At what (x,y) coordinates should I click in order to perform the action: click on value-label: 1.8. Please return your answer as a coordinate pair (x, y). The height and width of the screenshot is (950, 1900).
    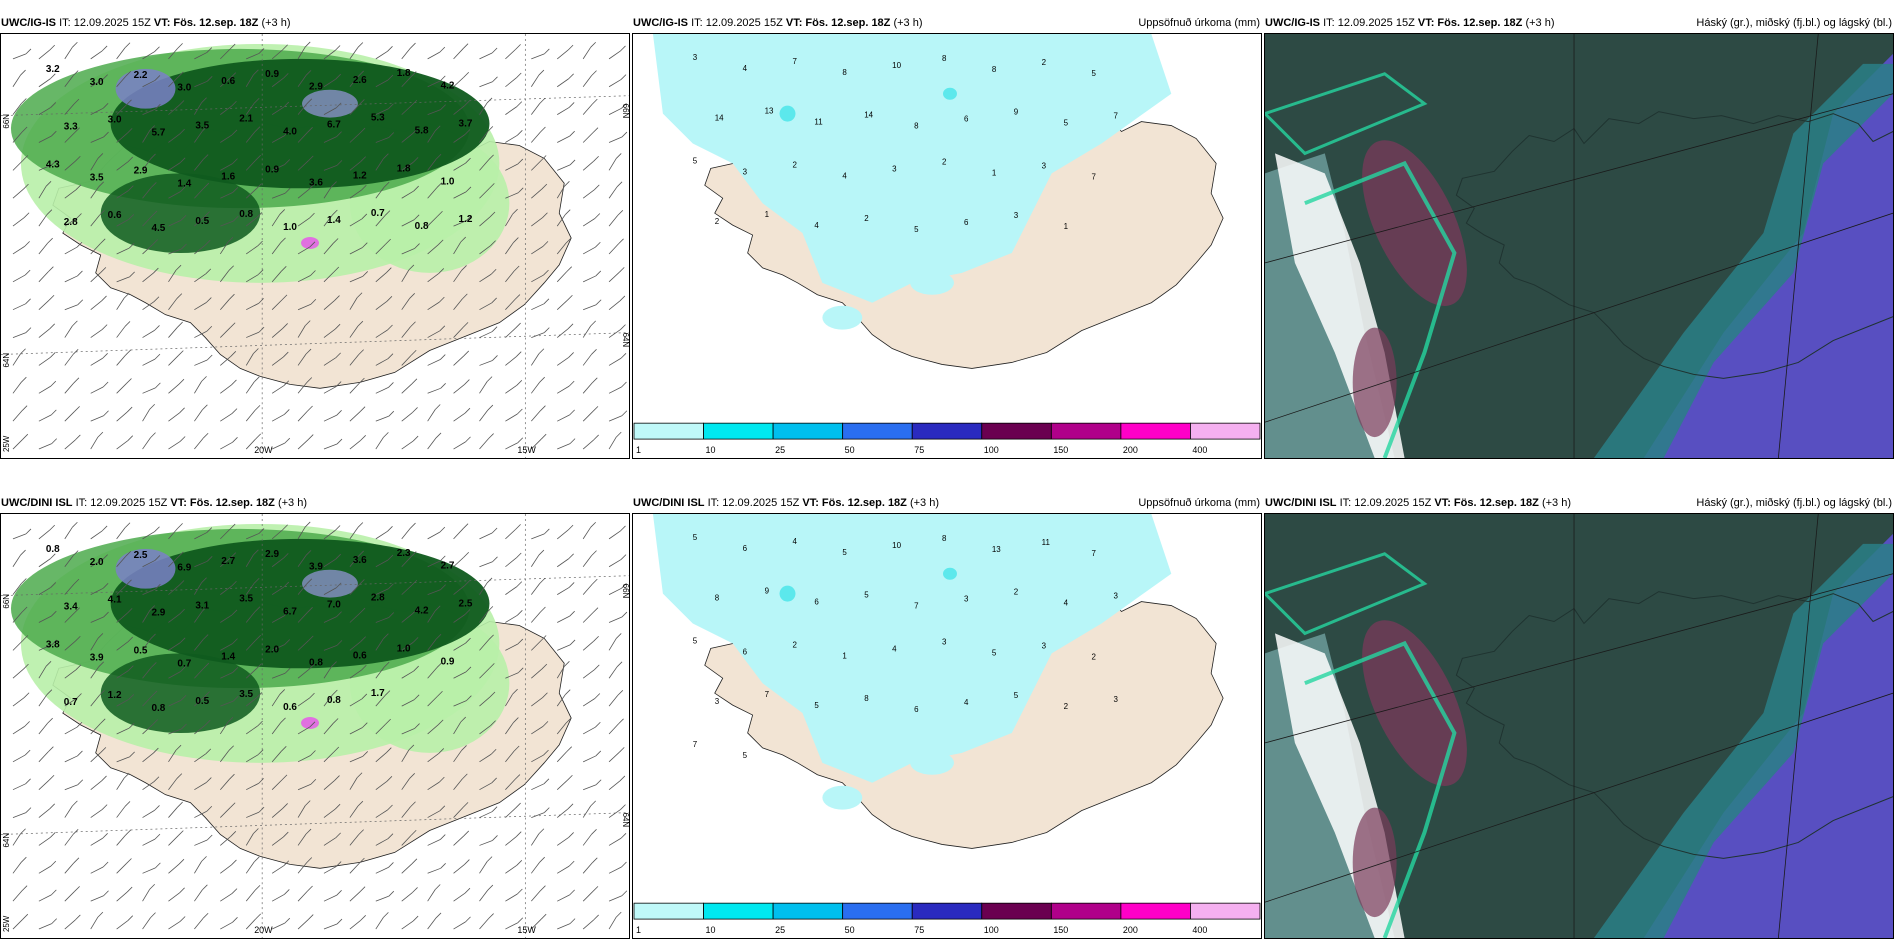
    Looking at the image, I should click on (404, 168).